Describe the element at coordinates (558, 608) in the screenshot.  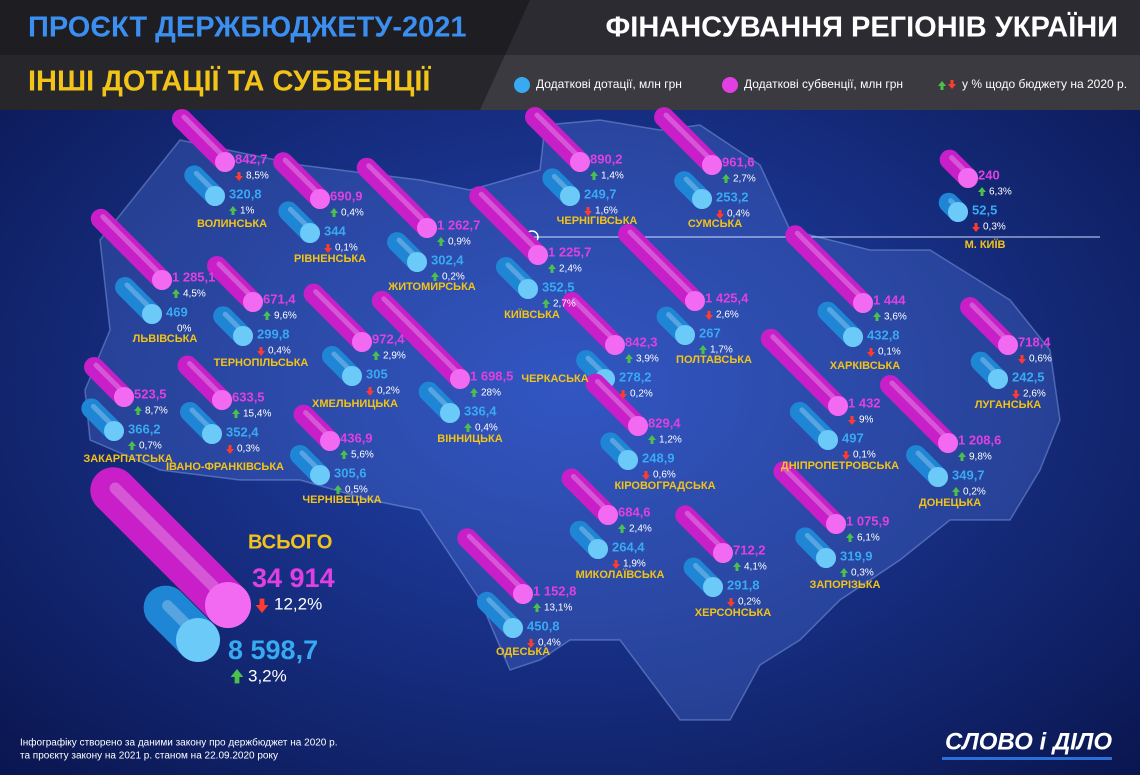
I see `subsidy-change: 13,1%` at that location.